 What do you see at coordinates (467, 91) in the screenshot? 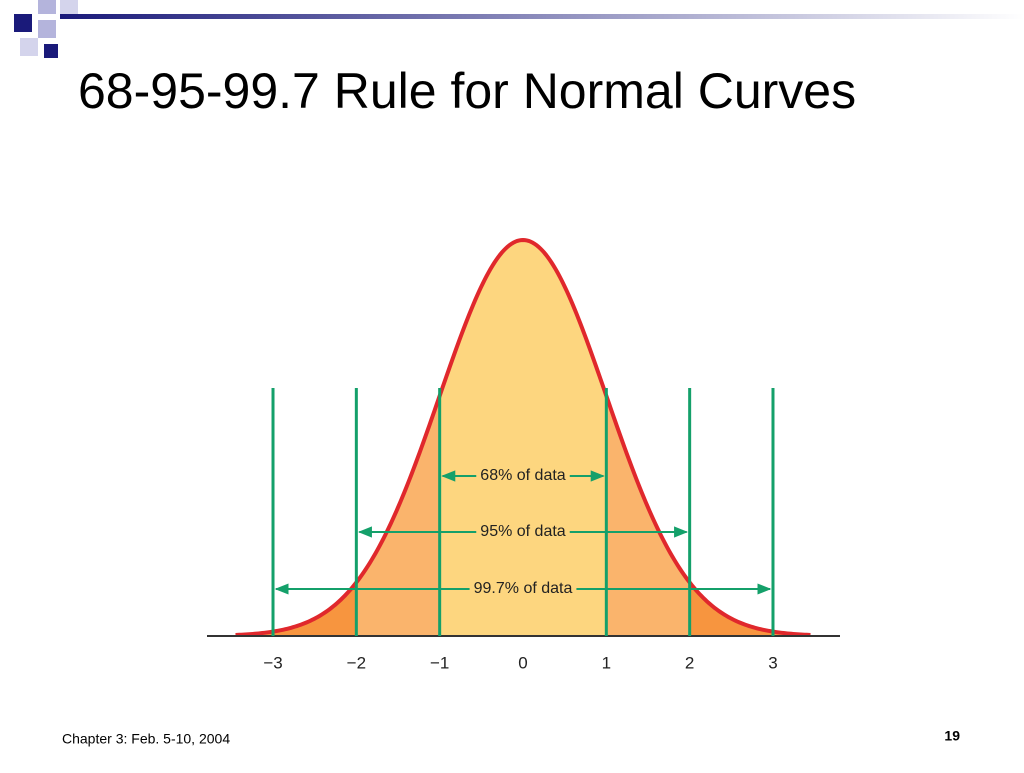
I see `slide-title: 68-95-99.7 Rule for Normal Curves` at bounding box center [467, 91].